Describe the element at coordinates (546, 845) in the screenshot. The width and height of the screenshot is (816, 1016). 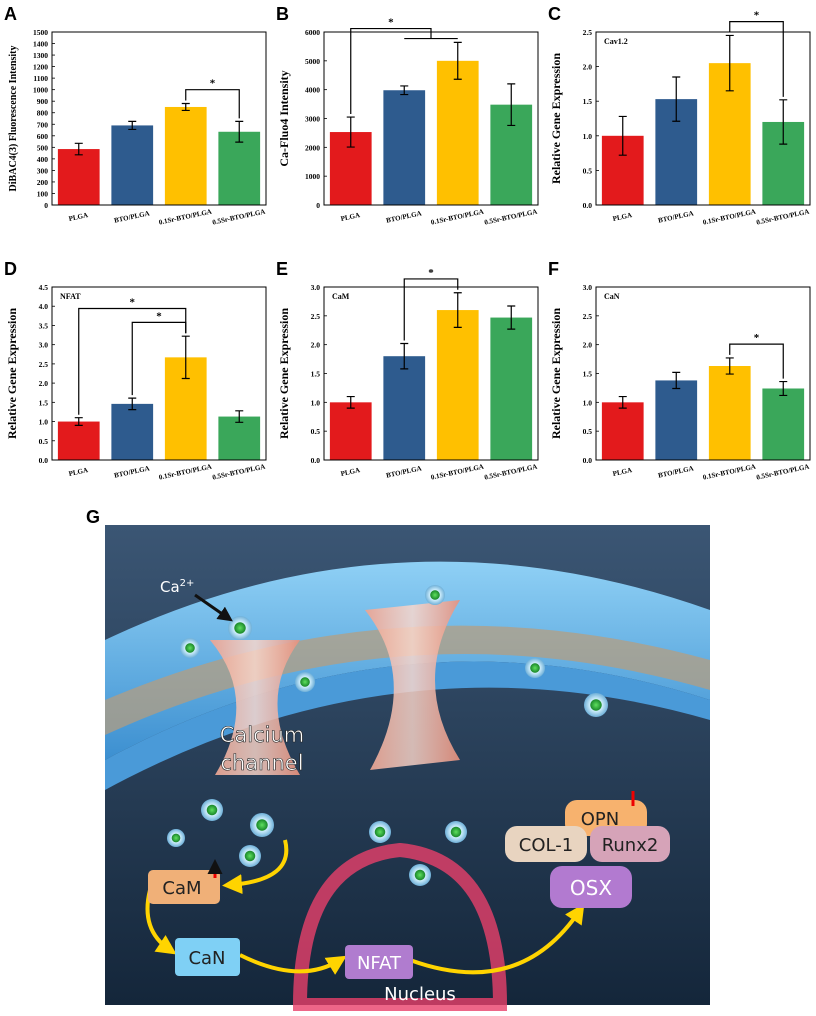
I see `col1-label: COL-1` at that location.